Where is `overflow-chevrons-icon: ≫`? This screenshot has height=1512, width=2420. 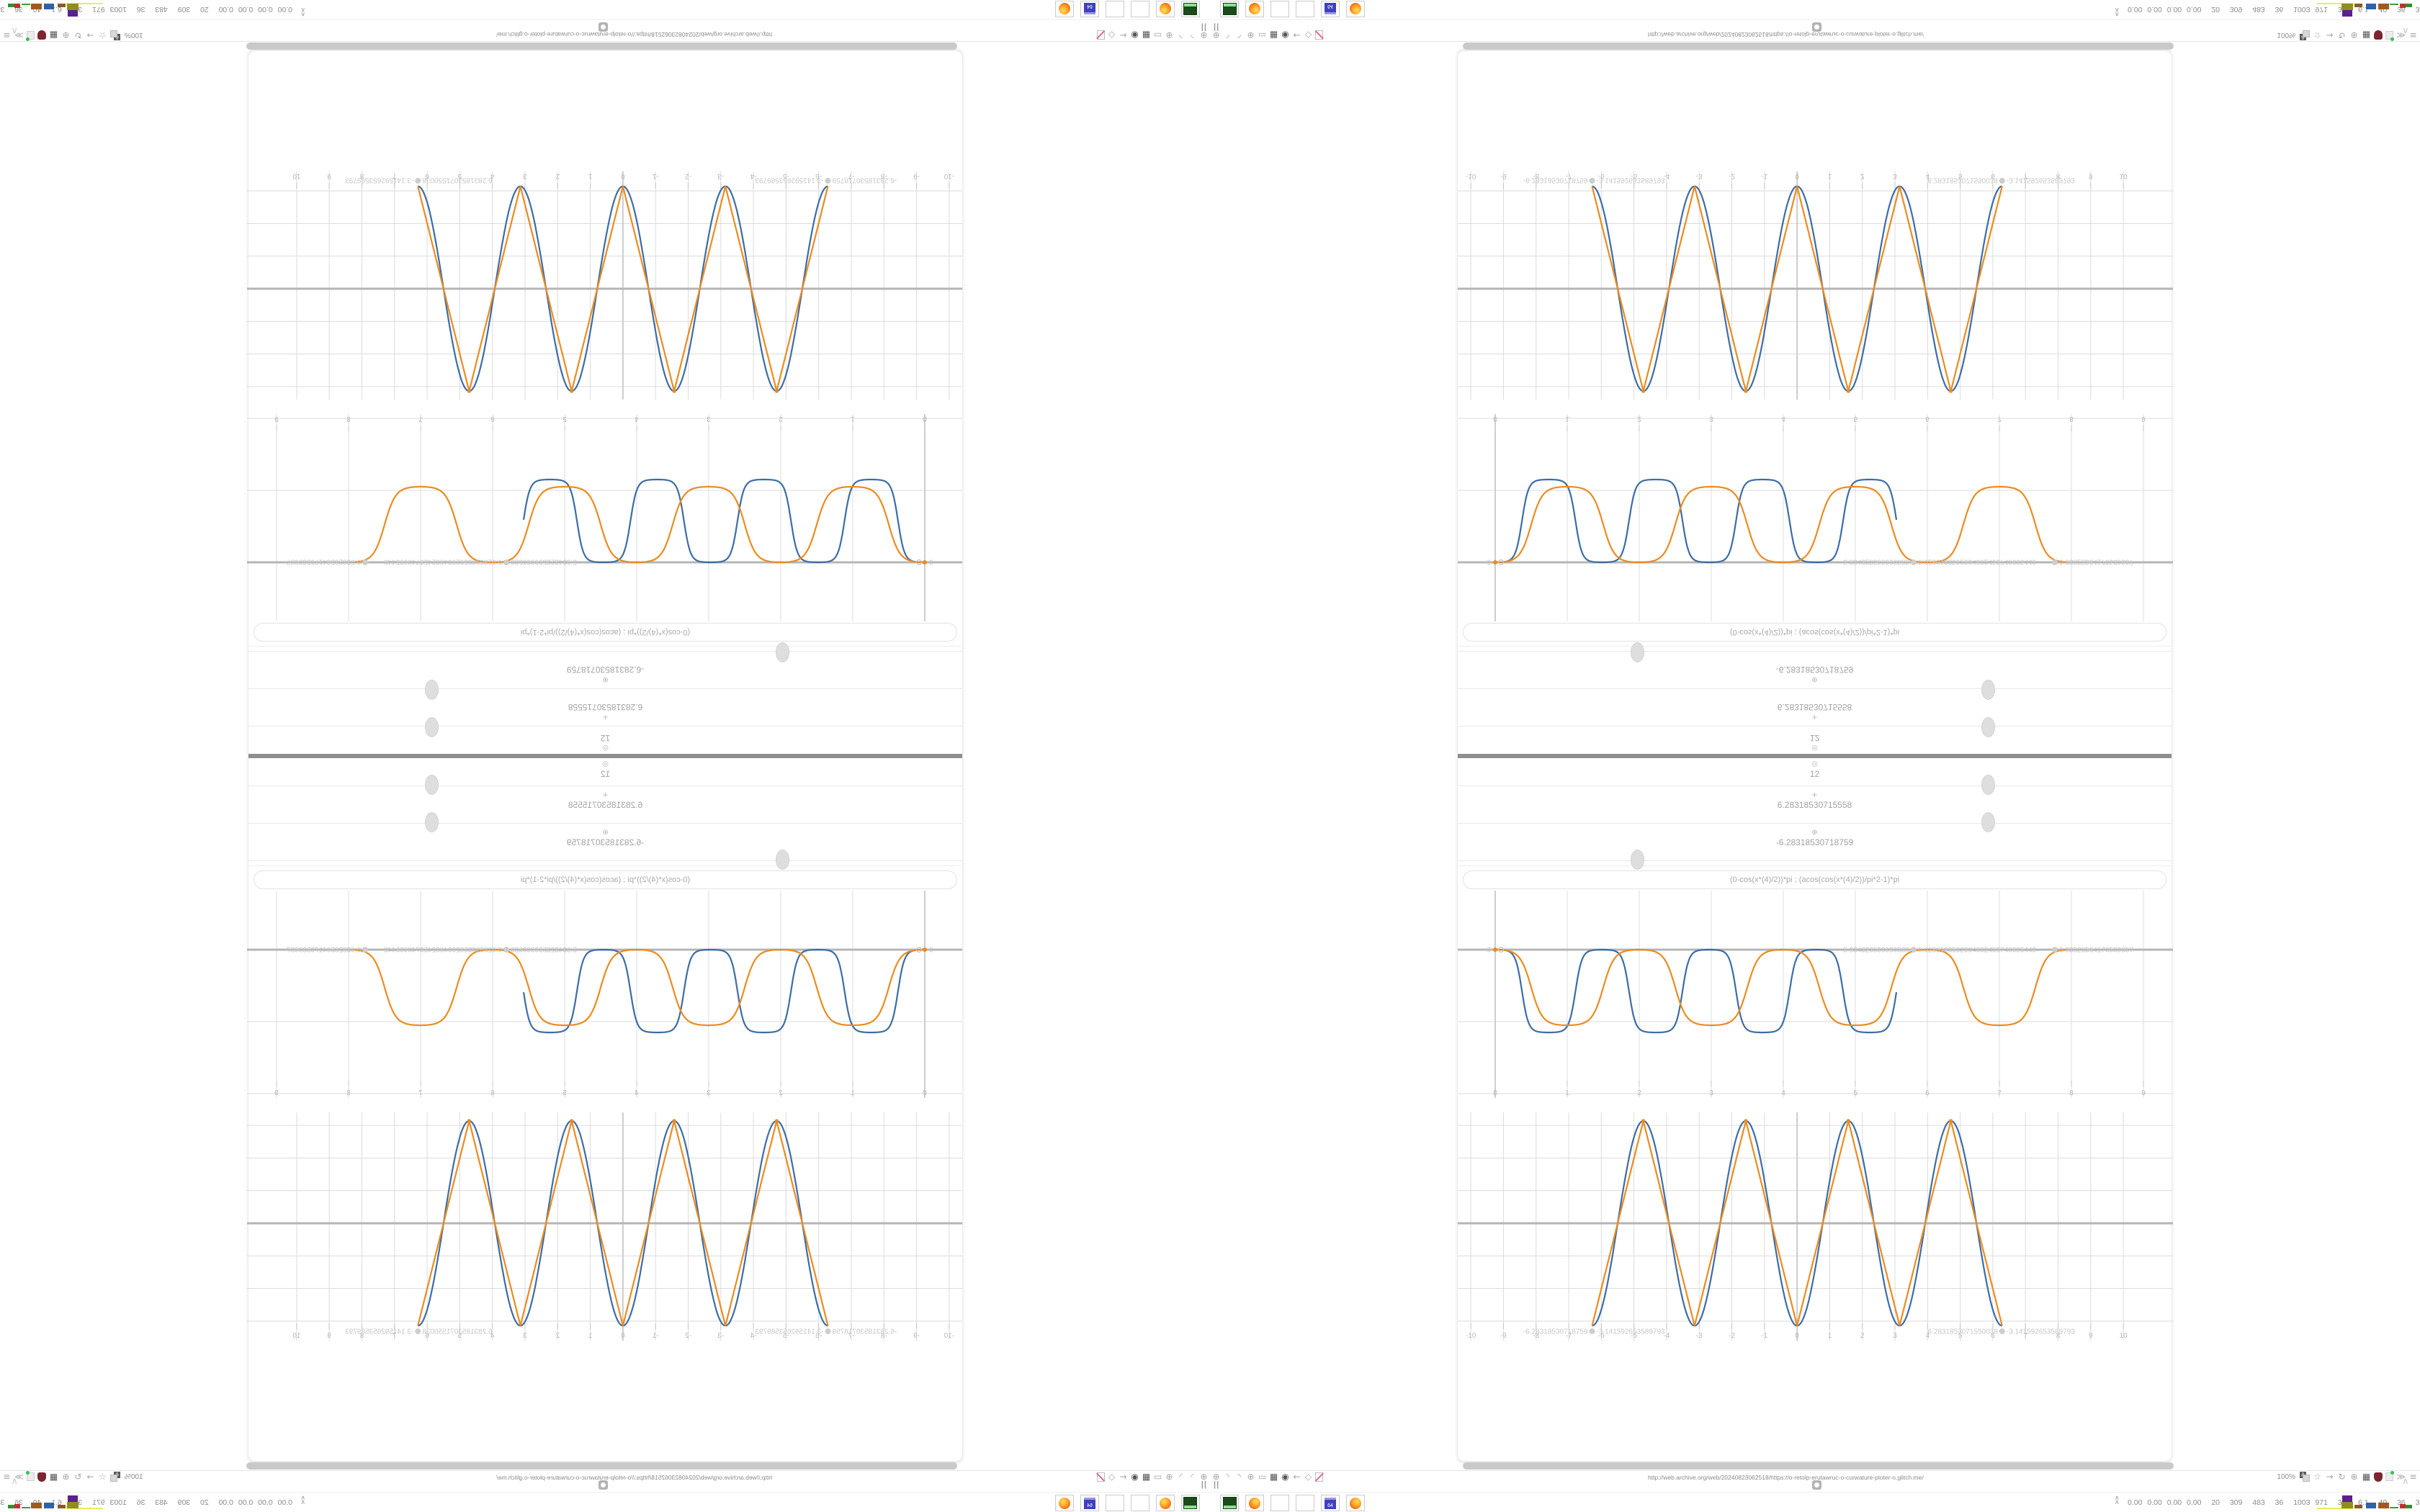 overflow-chevrons-icon: ≫ is located at coordinates (2401, 1476).